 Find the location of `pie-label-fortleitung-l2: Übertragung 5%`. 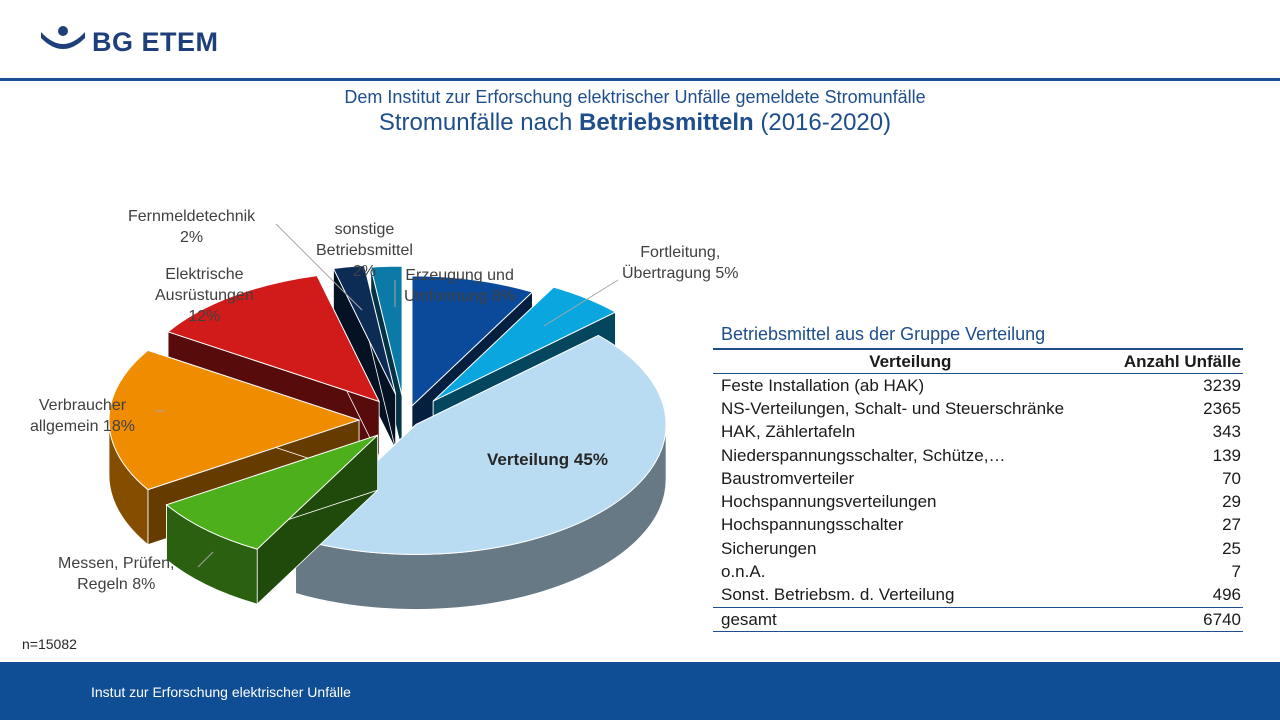

pie-label-fortleitung-l2: Übertragung 5% is located at coordinates (680, 273).